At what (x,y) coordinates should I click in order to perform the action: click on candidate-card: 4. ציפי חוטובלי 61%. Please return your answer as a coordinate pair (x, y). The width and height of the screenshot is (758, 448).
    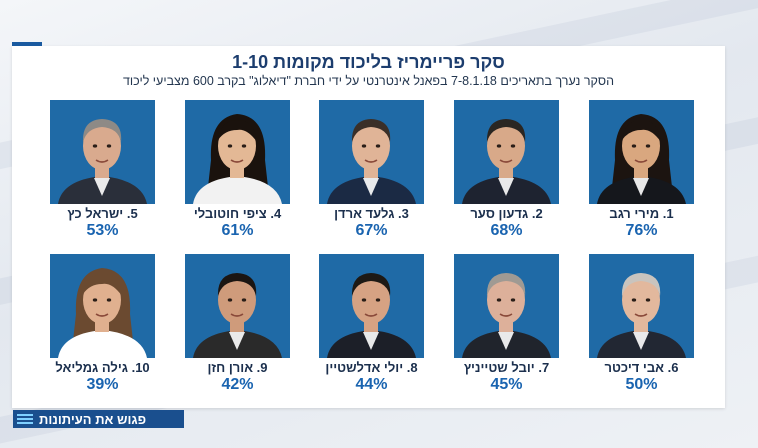
    Looking at the image, I should click on (237, 171).